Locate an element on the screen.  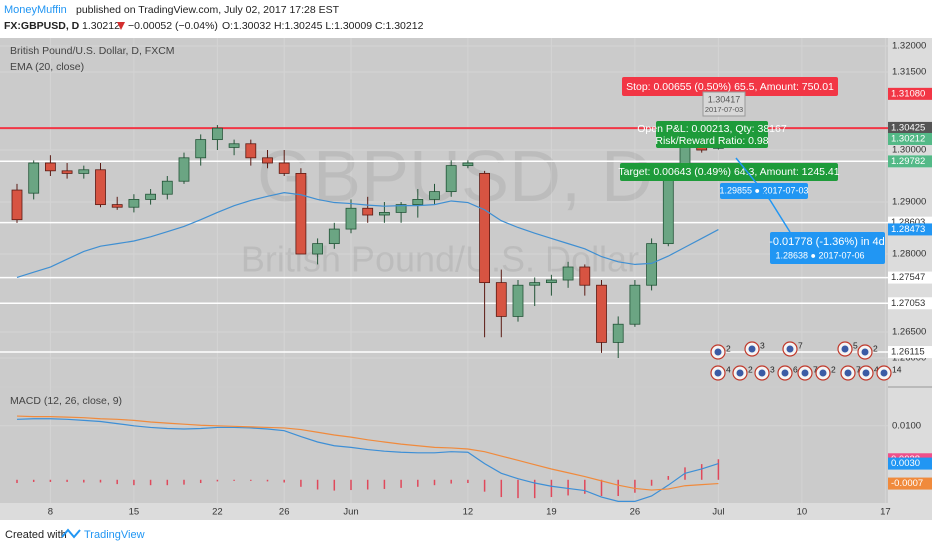
ratio-text: Risk/Reward Ratio: 0.98 is located at coordinates (711, 141).